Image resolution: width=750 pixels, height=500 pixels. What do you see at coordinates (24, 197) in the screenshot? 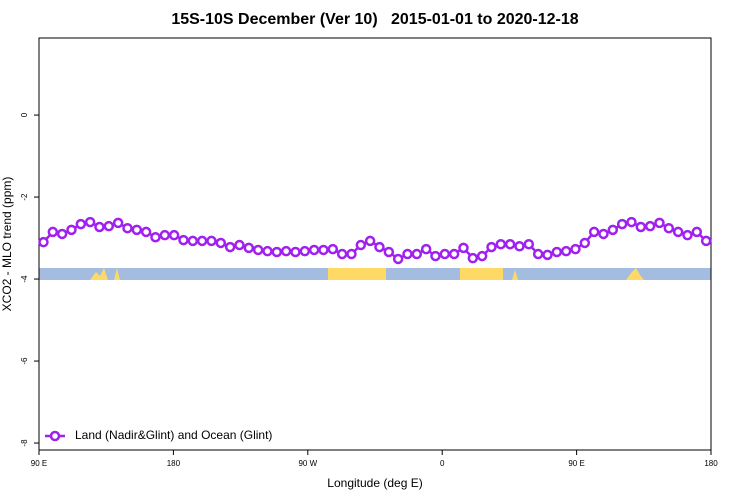
I see `y-tick-label: -2` at bounding box center [24, 197].